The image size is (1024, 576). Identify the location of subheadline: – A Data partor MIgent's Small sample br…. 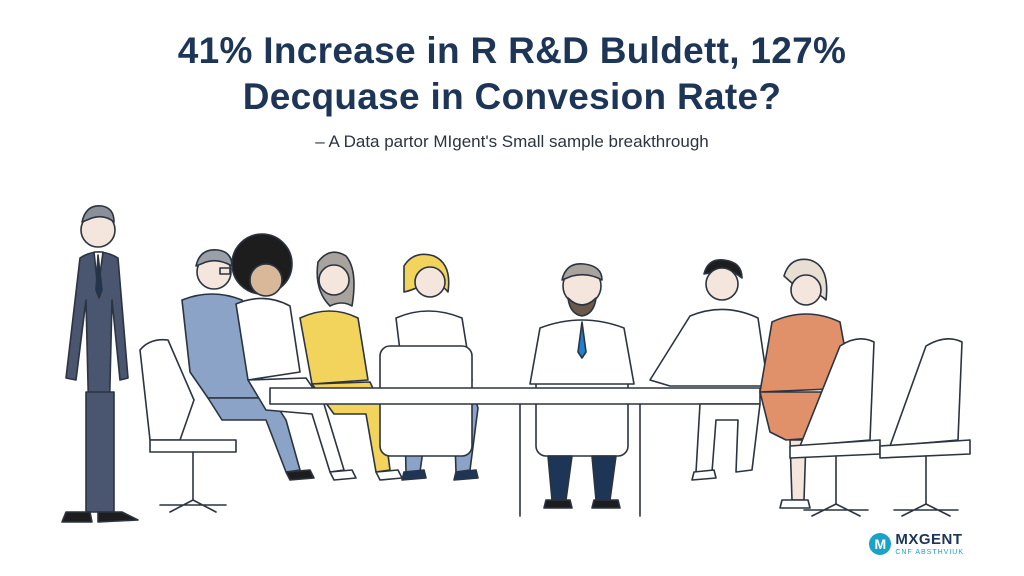
(512, 141).